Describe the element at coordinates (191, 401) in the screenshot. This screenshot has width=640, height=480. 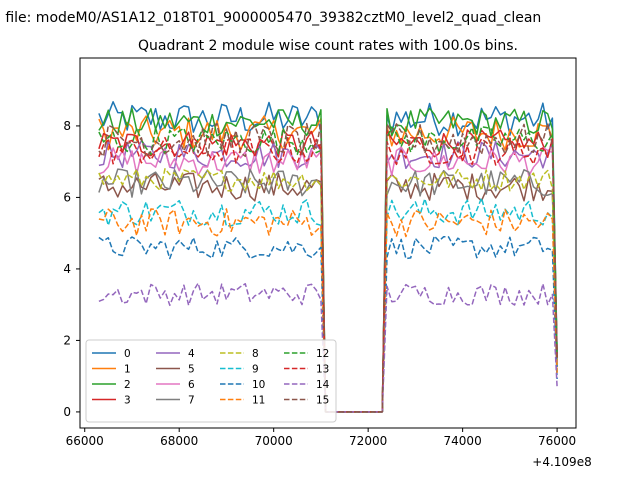
I see `legend-label-7: 7` at that location.